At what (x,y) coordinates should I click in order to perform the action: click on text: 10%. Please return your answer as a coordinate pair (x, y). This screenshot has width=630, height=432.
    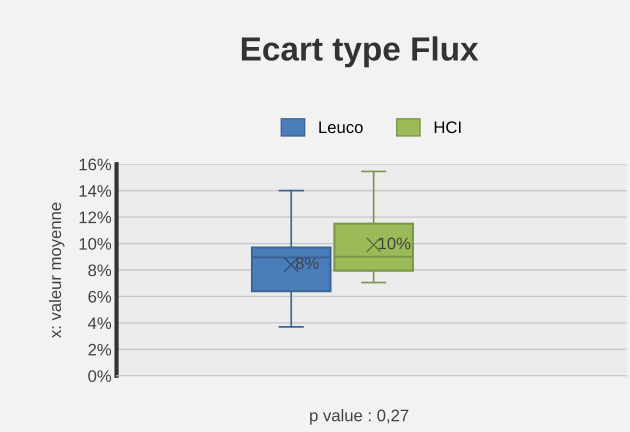
    Looking at the image, I should click on (394, 244).